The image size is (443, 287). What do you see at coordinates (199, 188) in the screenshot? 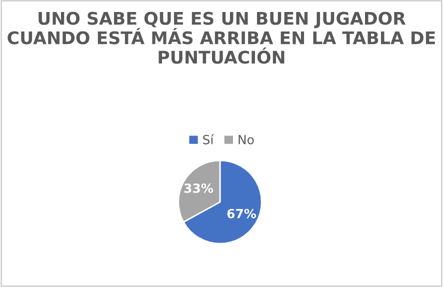
I see `data-label: 33%` at bounding box center [199, 188].